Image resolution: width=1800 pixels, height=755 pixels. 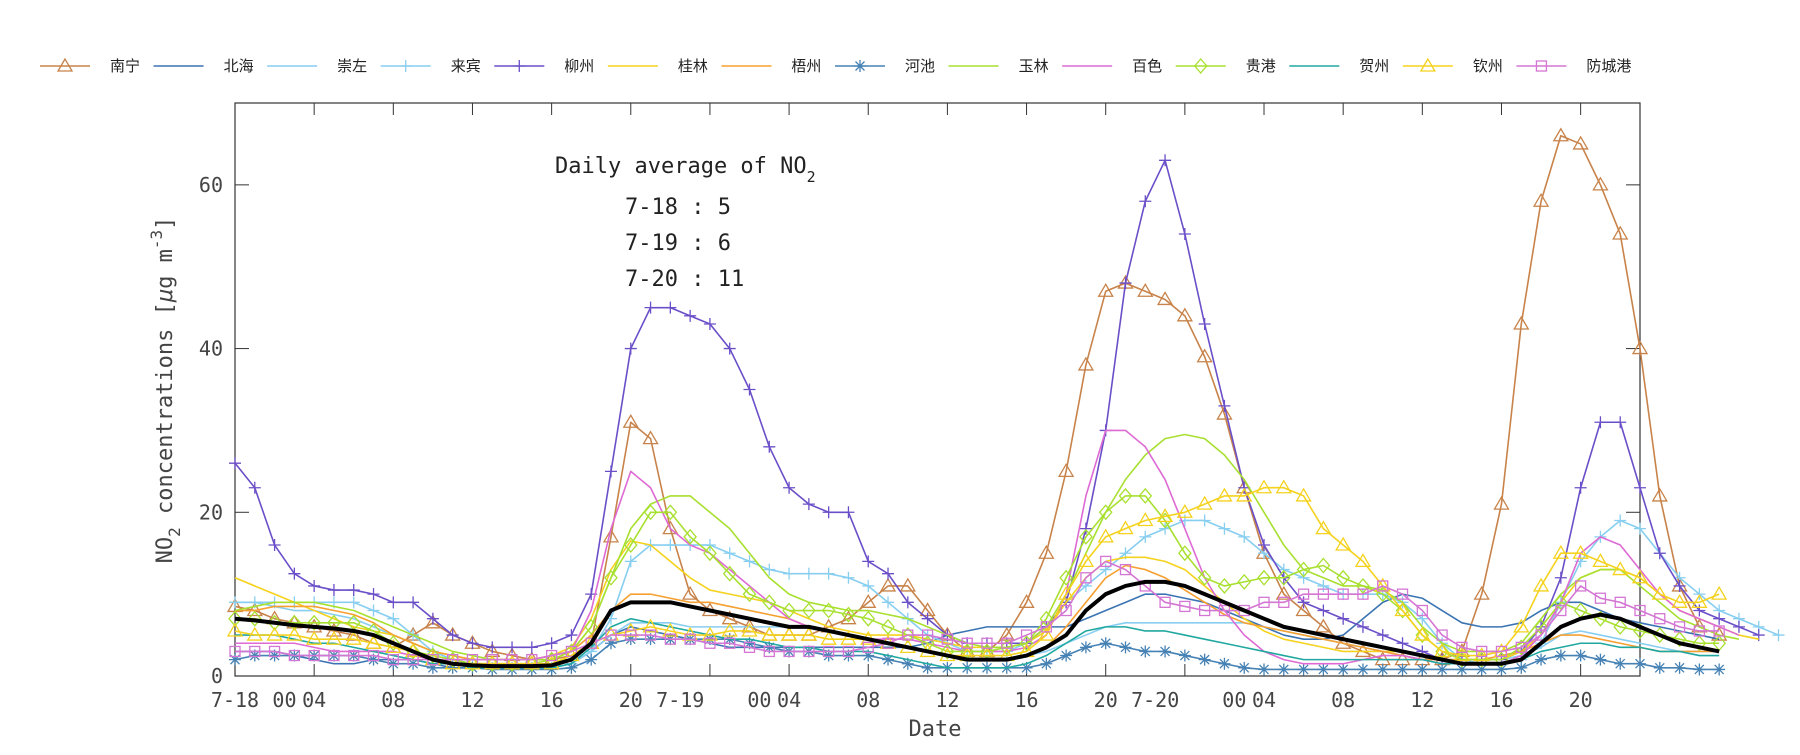 What do you see at coordinates (920, 66) in the screenshot?
I see `legend-label: 河池` at bounding box center [920, 66].